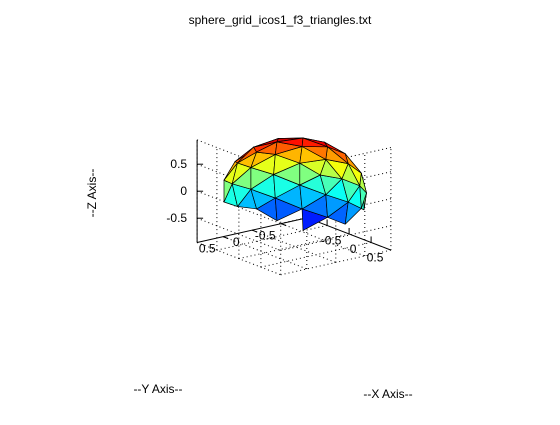 This screenshot has width=560, height=425. I want to click on sphere-mesh, so click(295, 184).